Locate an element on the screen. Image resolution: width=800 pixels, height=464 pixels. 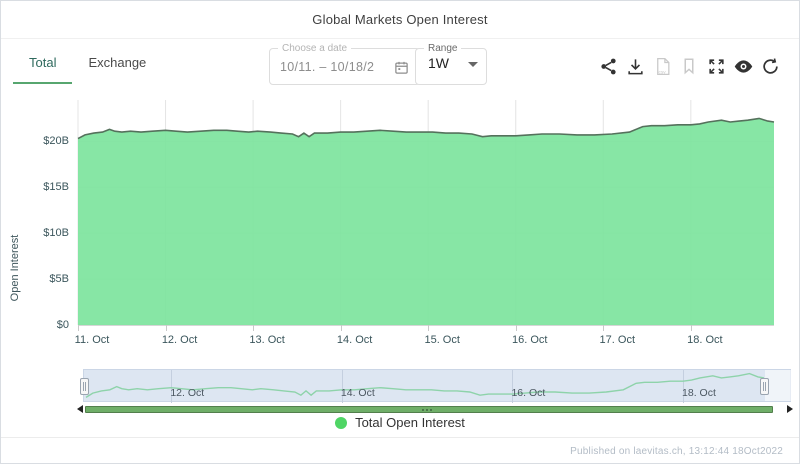
x-tick-label: 12. Oct is located at coordinates (179, 340).